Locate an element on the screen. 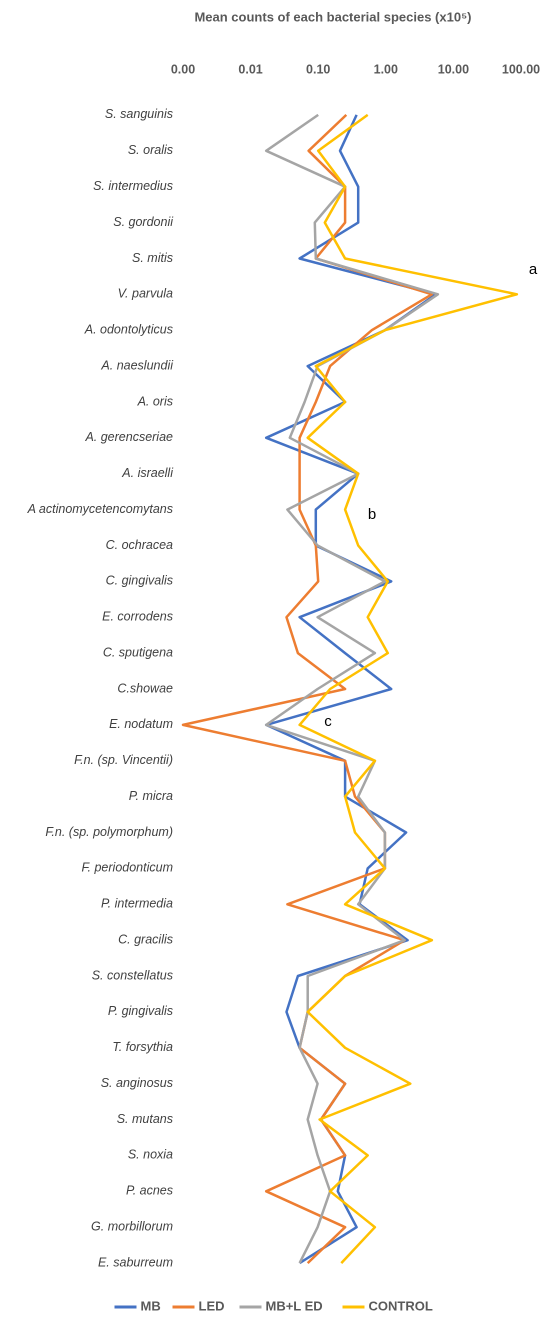 This screenshot has height=1325, width=550. y-tick-label: F. periodonticum is located at coordinates (128, 868).